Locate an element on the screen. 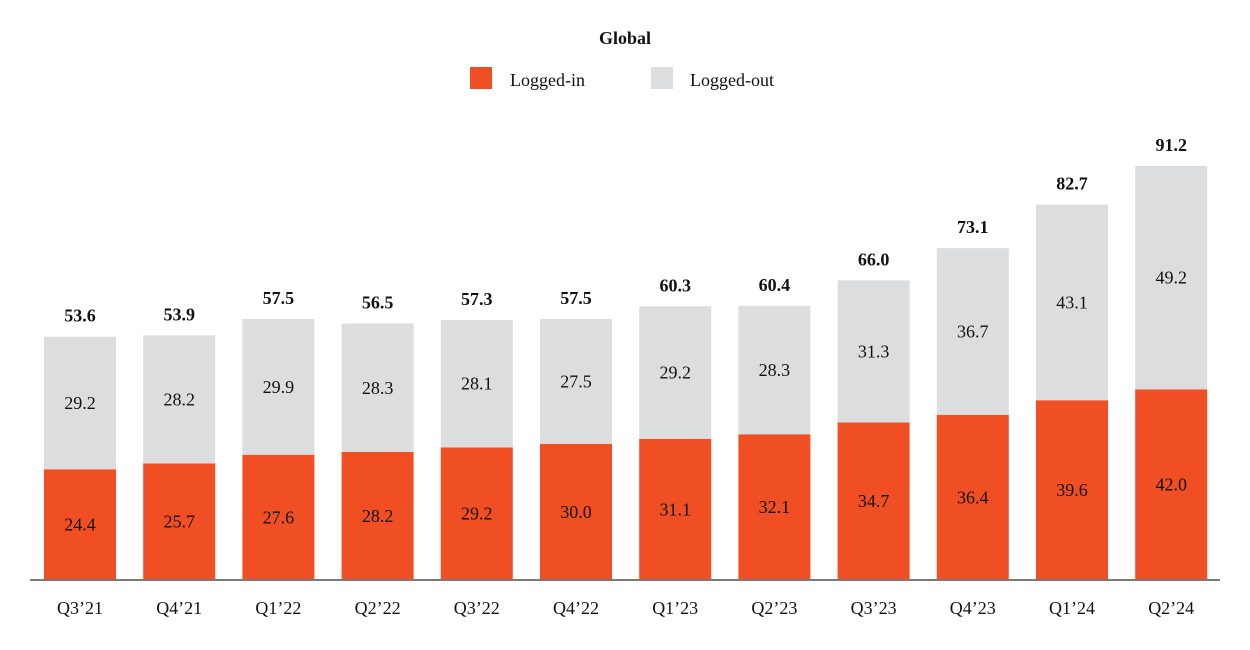 This screenshot has width=1250, height=650. legend-label-logged-in: Logged-in is located at coordinates (547, 80).